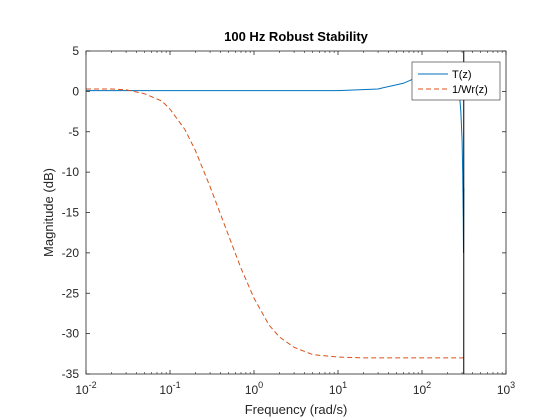  What do you see at coordinates (296, 36) in the screenshot?
I see `chart-title: 100 Hz Robust Stability` at bounding box center [296, 36].